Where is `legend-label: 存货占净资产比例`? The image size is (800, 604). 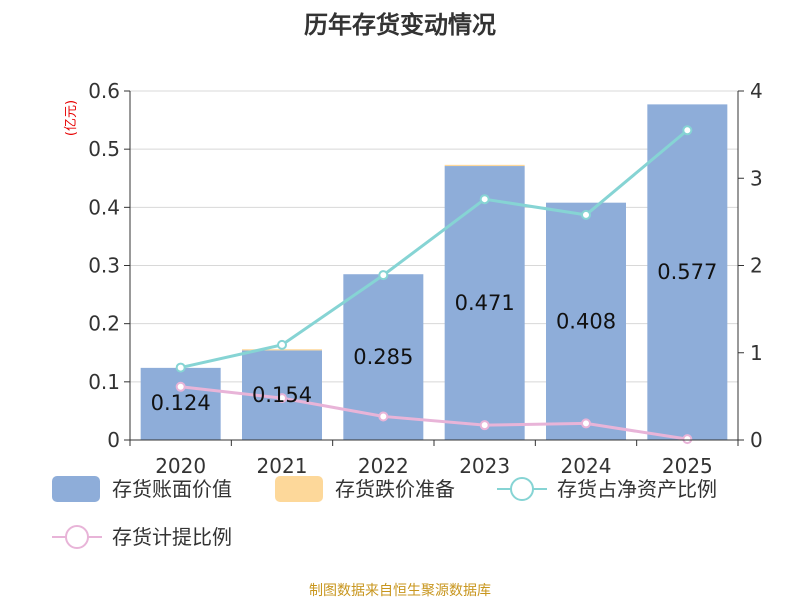
legend-label: 存货占净资产比例 is located at coordinates (637, 489).